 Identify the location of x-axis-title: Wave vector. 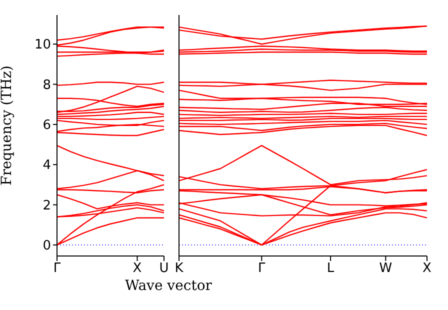
(168, 286).